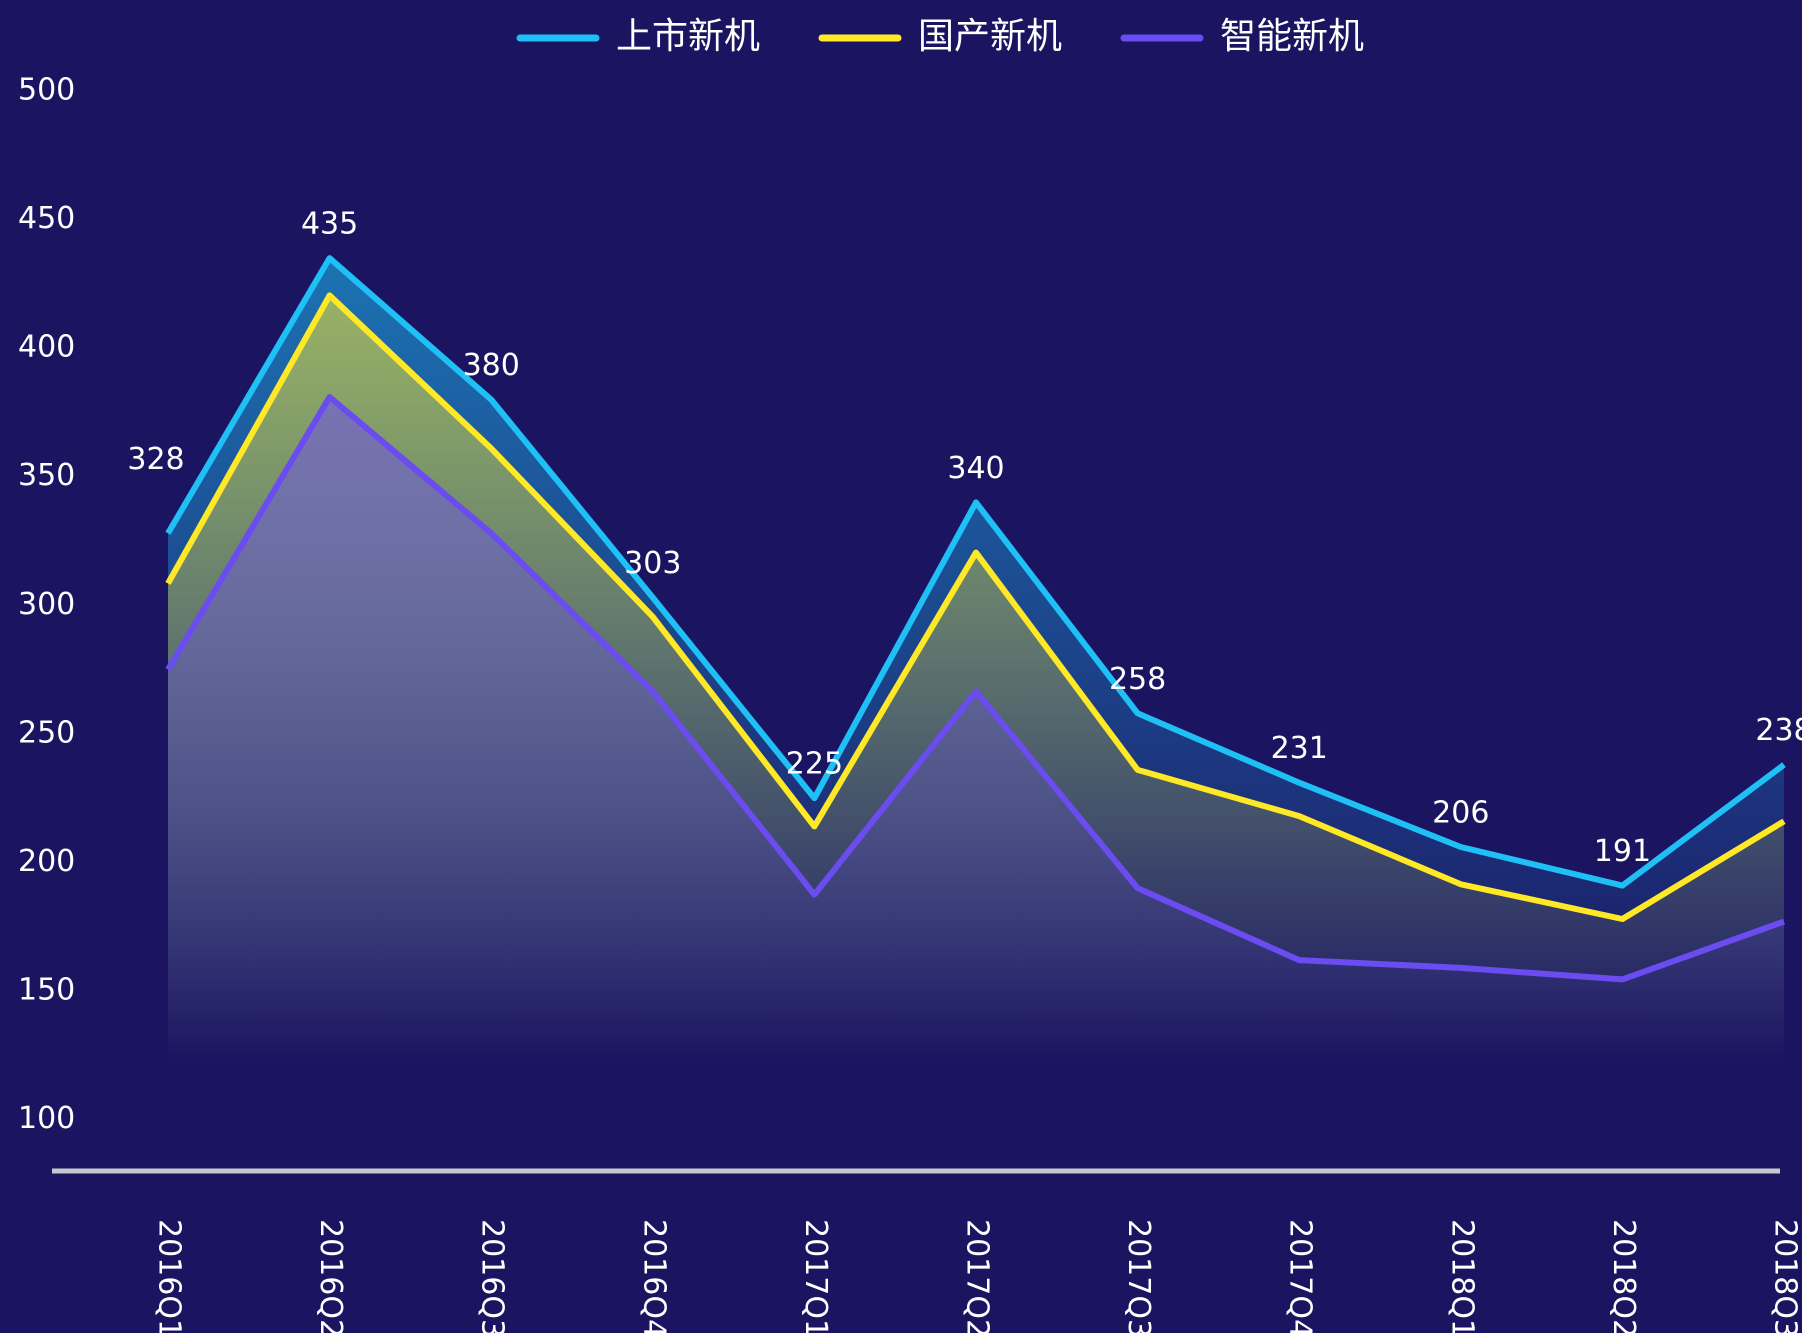 This screenshot has height=1333, width=1802. Describe the element at coordinates (975, 468) in the screenshot. I see `data-label: 340` at that location.